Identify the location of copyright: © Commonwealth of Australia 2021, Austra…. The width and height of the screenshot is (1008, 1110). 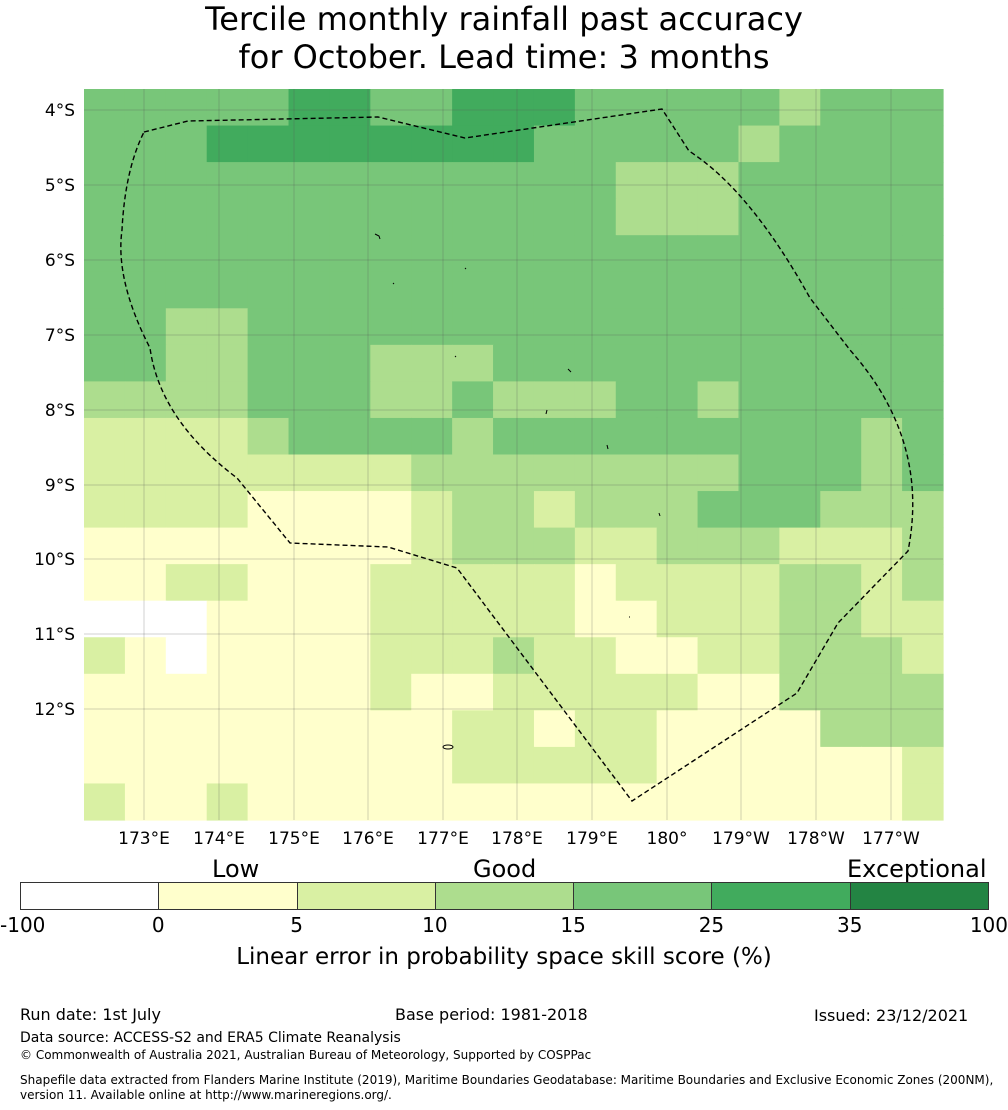
(306, 1055).